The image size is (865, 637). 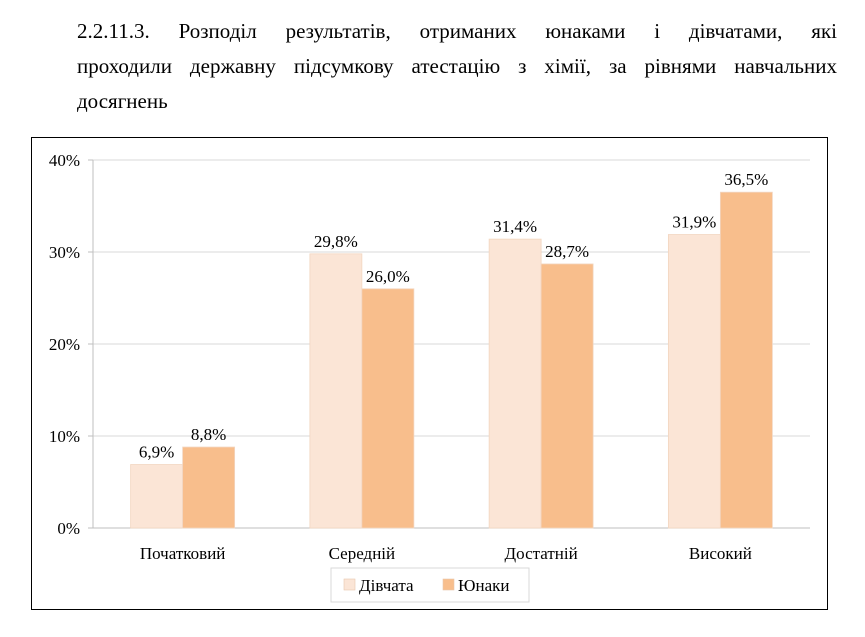 I want to click on data-label: 6,9%, so click(x=156, y=452).